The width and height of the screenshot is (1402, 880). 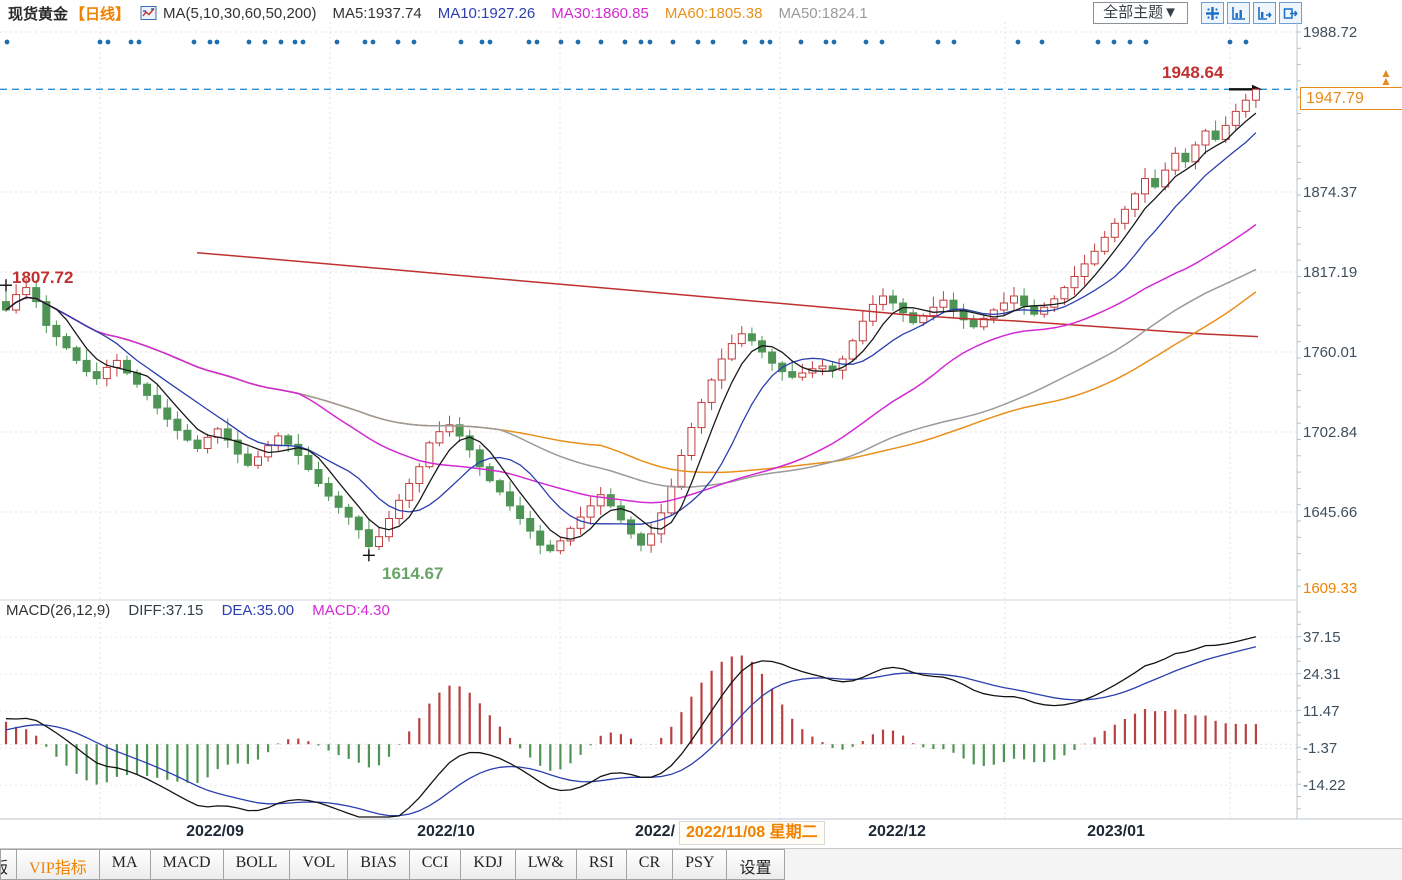 I want to click on axis-tick-label: 11.47, so click(x=1321, y=711).